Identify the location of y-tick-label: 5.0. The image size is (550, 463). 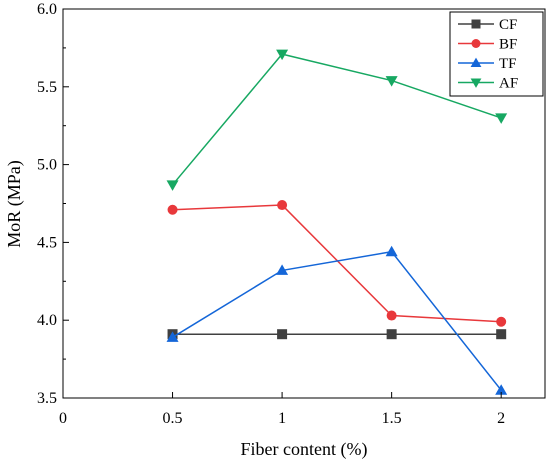
(47, 165).